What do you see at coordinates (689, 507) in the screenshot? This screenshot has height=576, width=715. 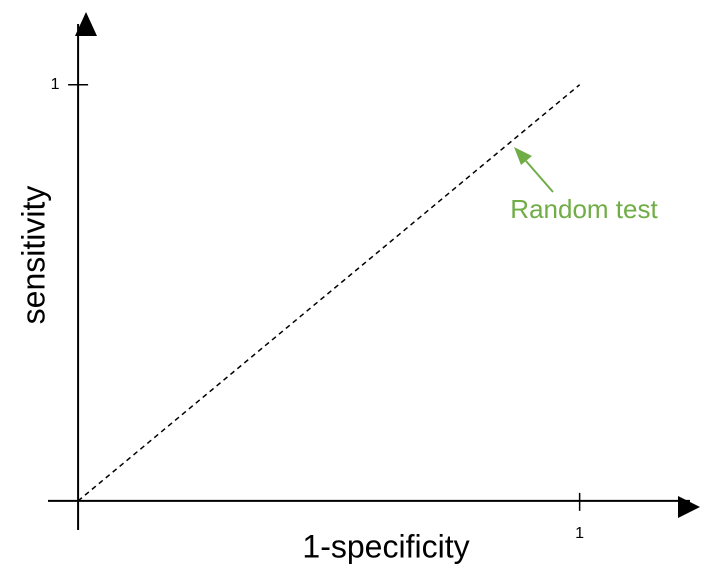 I see `x-axis-arrow` at bounding box center [689, 507].